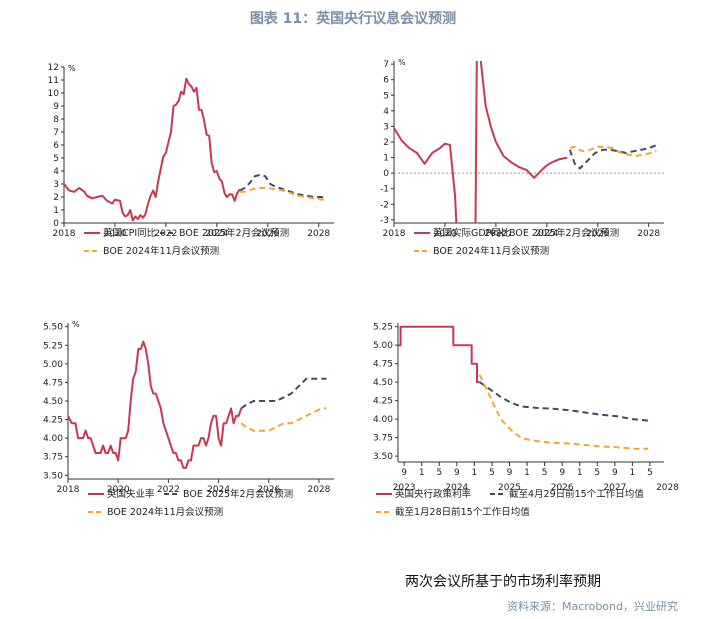  I want to click on x-year-label: 2028, so click(667, 488).